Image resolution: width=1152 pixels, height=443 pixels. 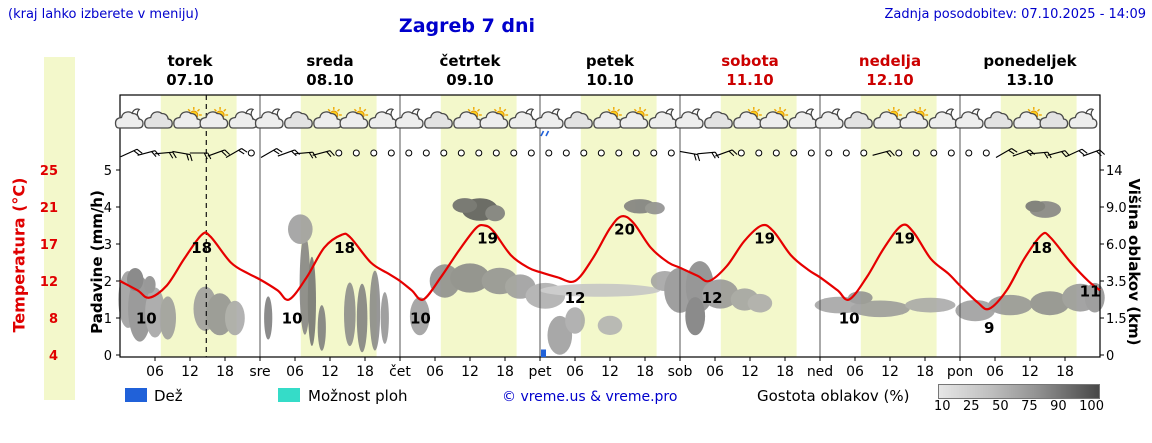 What do you see at coordinates (470, 71) in the screenshot?
I see `day-header-četrtek: četrtek 09.10` at bounding box center [470, 71].